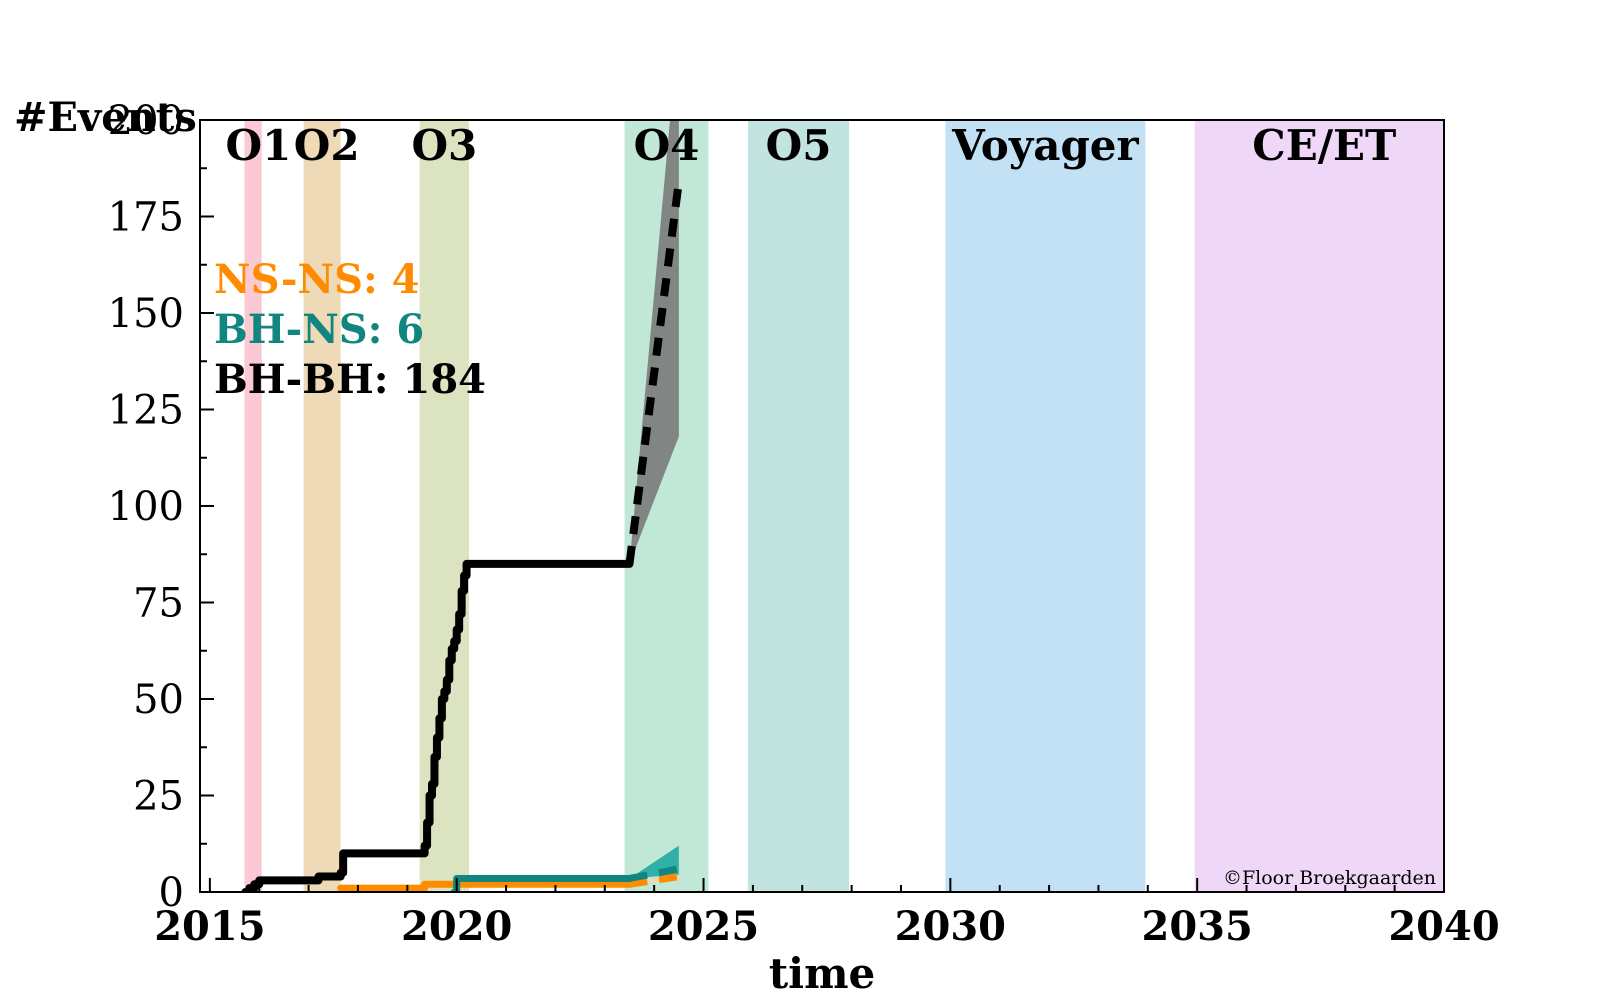 The image size is (1600, 1000). What do you see at coordinates (667, 145) in the screenshot?
I see `run-label-o4: O4` at bounding box center [667, 145].